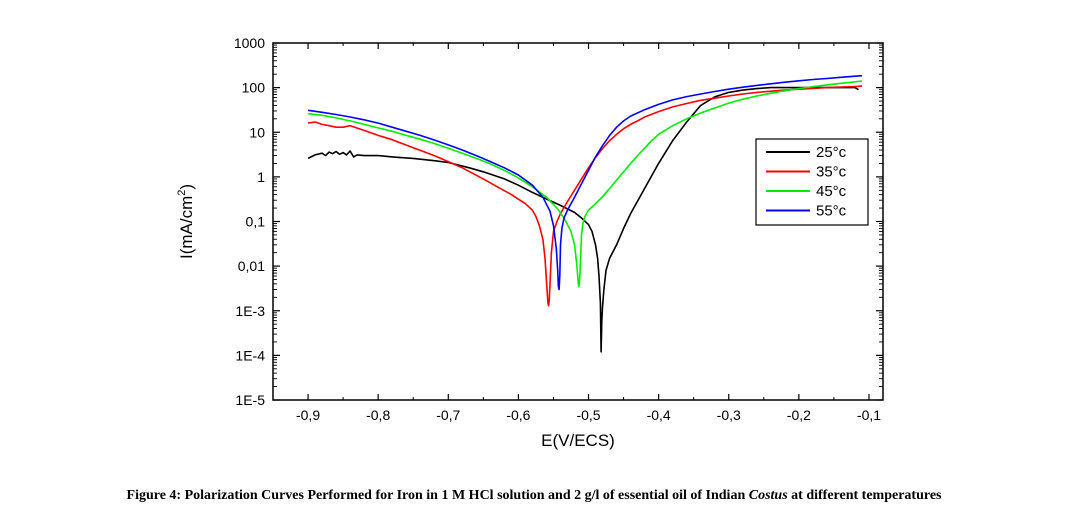 This screenshot has height=518, width=1068. What do you see at coordinates (261, 177) in the screenshot?
I see `y-tick-label: 1` at bounding box center [261, 177].